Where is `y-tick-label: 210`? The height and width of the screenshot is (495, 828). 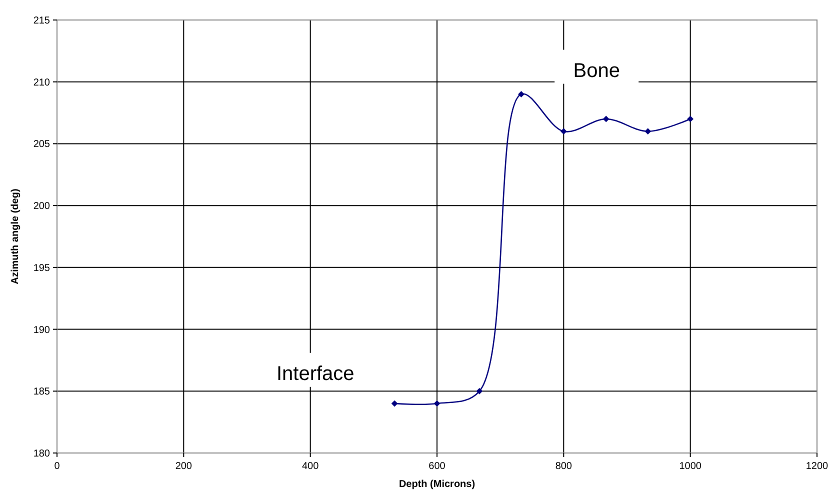 y-tick-label: 210 is located at coordinates (41, 82).